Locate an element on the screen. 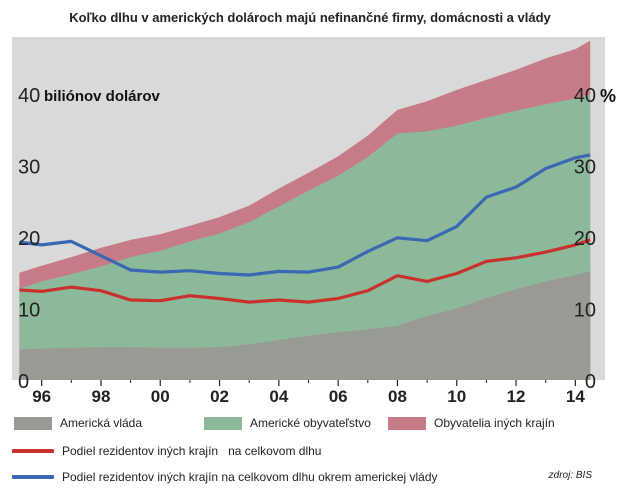  legend-item-government: Americká vláda is located at coordinates (78, 423).